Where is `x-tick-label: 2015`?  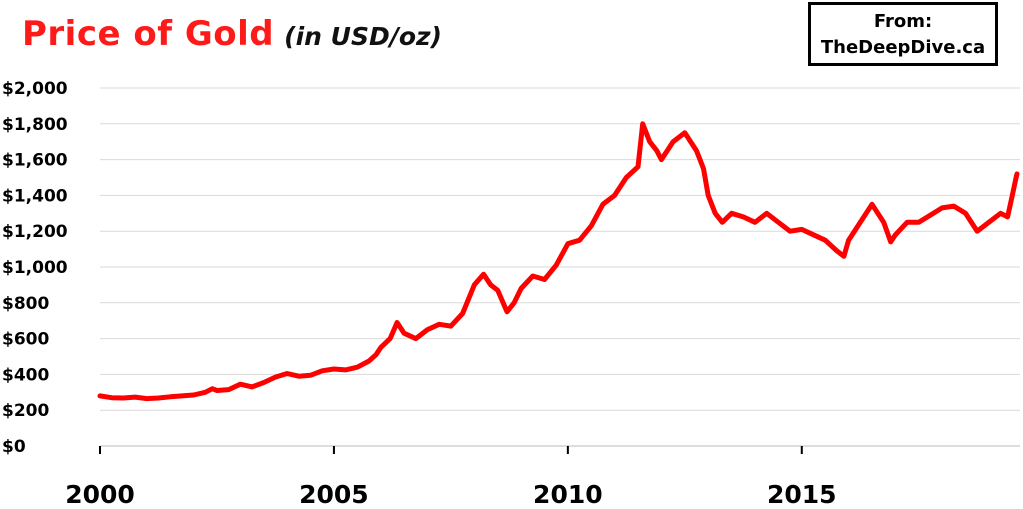
x-tick-label: 2015 is located at coordinates (802, 494).